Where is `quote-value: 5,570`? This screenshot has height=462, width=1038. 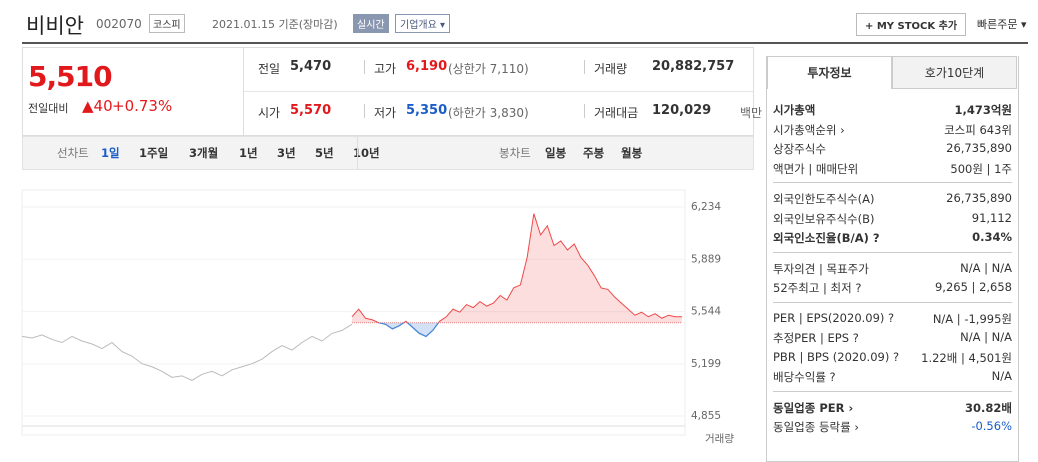
quote-value: 5,570 is located at coordinates (311, 110).